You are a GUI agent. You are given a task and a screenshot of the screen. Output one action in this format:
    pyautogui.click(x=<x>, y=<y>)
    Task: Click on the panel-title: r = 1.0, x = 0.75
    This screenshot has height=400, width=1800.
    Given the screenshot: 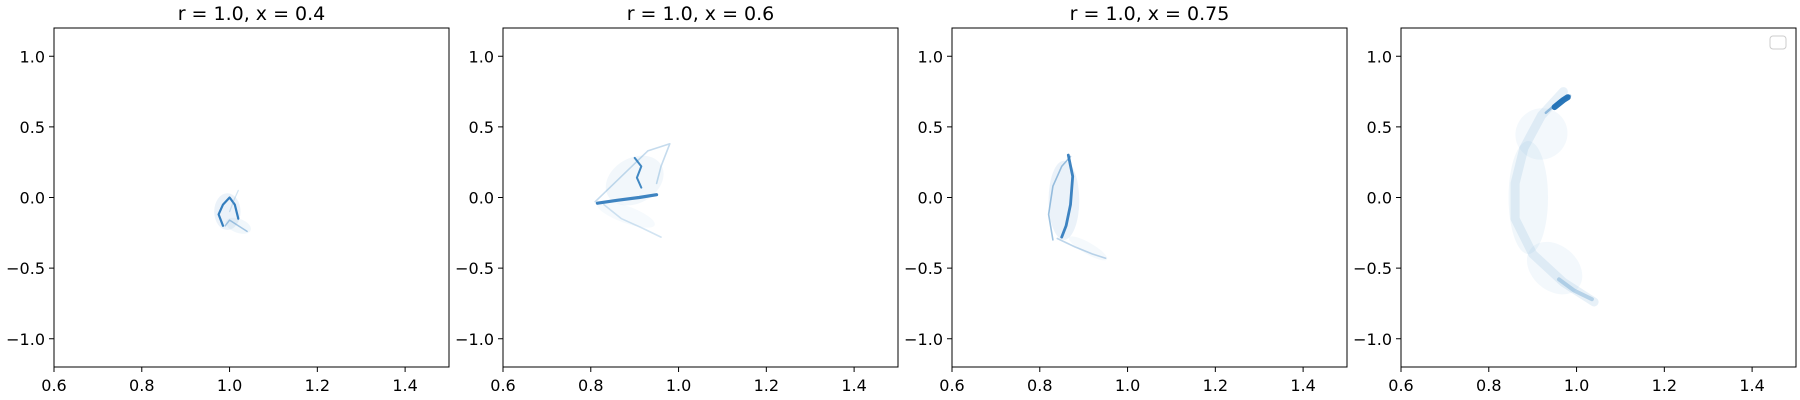 What is the action you would take?
    pyautogui.click(x=1150, y=14)
    